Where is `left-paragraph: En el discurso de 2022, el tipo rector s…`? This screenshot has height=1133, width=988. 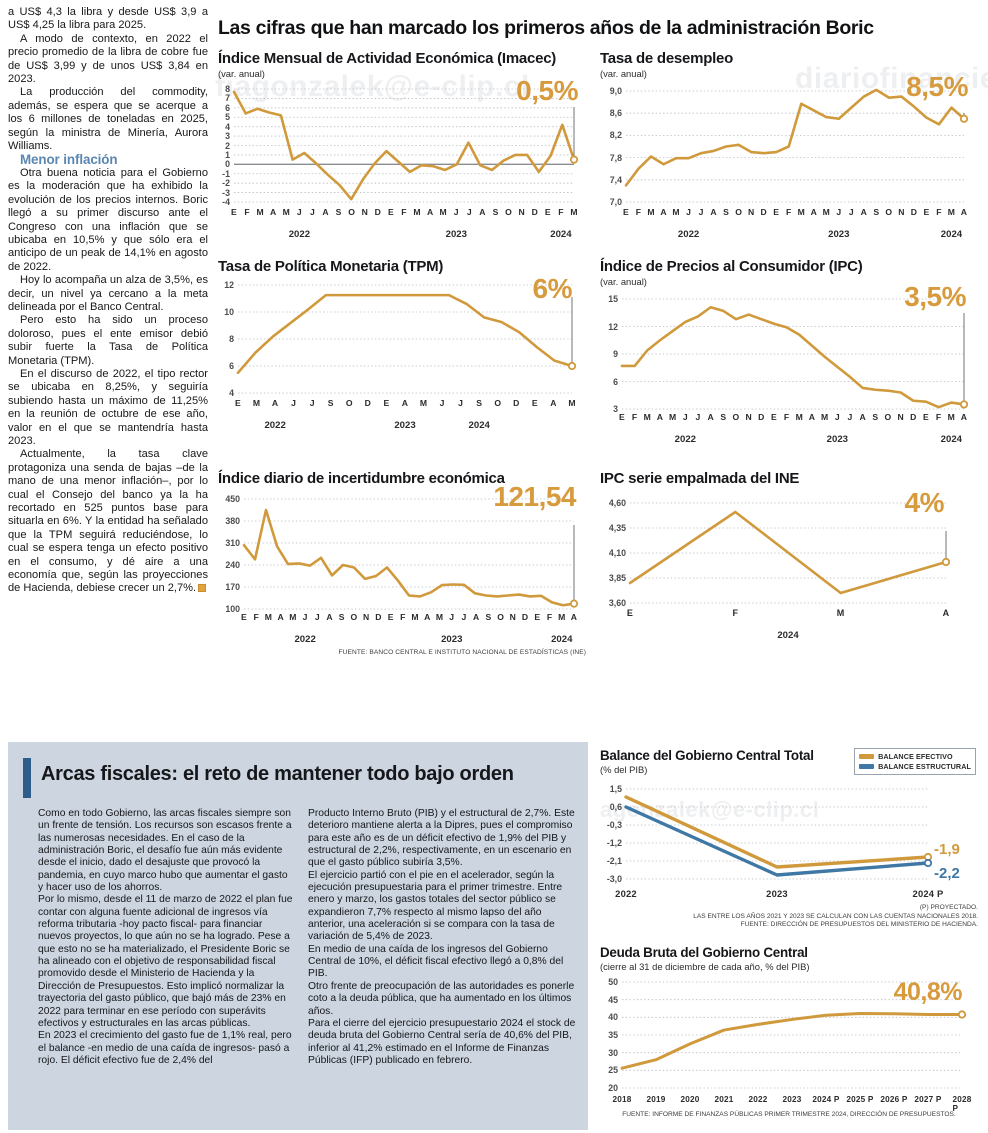 left-paragraph: En el discurso de 2022, el tipo rector s… is located at coordinates (108, 407).